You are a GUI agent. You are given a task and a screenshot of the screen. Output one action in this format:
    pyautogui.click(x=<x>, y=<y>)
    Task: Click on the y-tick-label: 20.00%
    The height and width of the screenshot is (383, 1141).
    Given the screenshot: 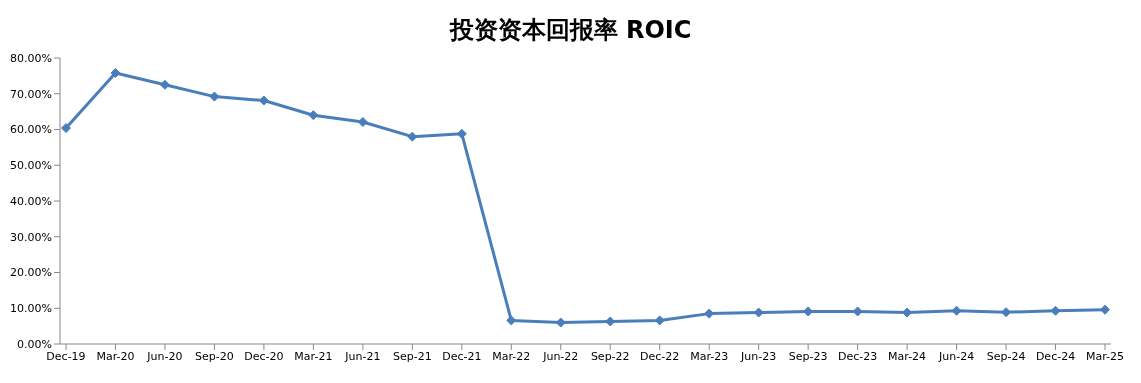 What is the action you would take?
    pyautogui.click(x=31, y=273)
    